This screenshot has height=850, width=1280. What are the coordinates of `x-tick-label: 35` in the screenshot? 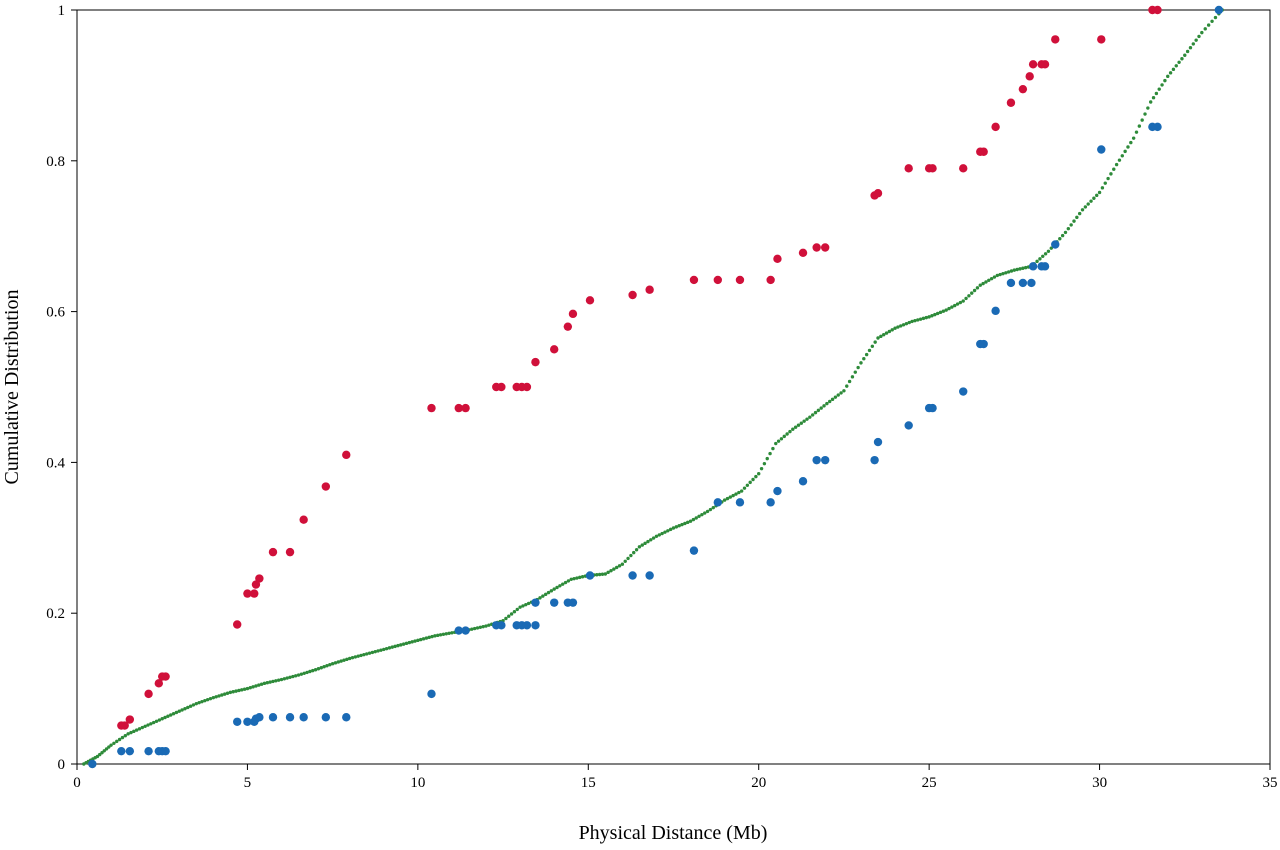 It's located at (1270, 783).